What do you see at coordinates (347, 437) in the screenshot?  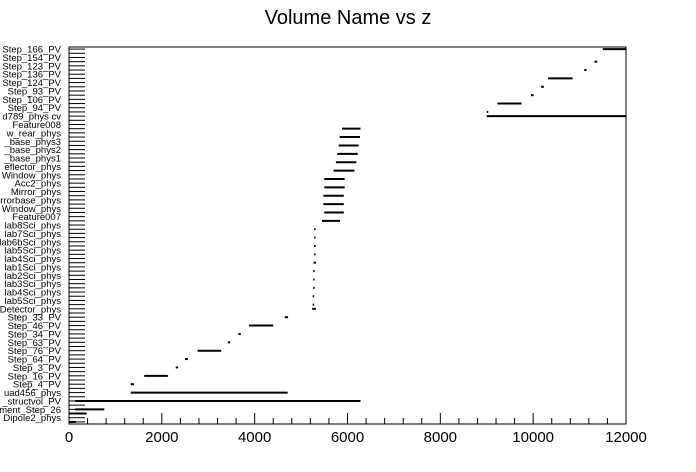 I see `x-tick-label: 6000` at bounding box center [347, 437].